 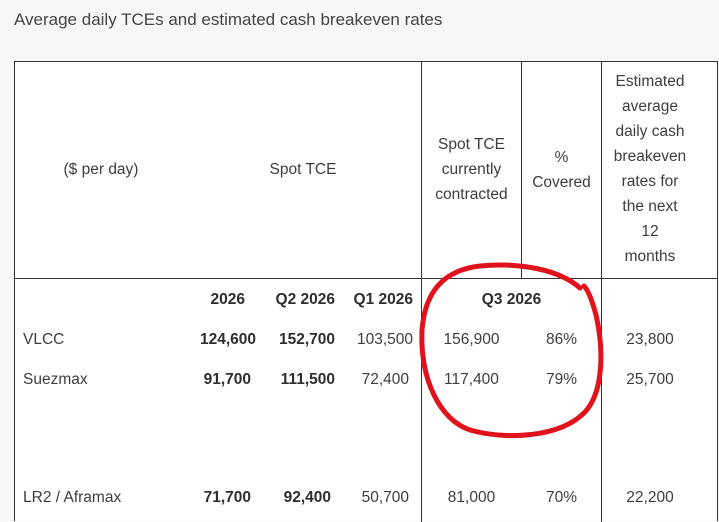 What do you see at coordinates (307, 497) in the screenshot?
I see `cell-q2: 92,400` at bounding box center [307, 497].